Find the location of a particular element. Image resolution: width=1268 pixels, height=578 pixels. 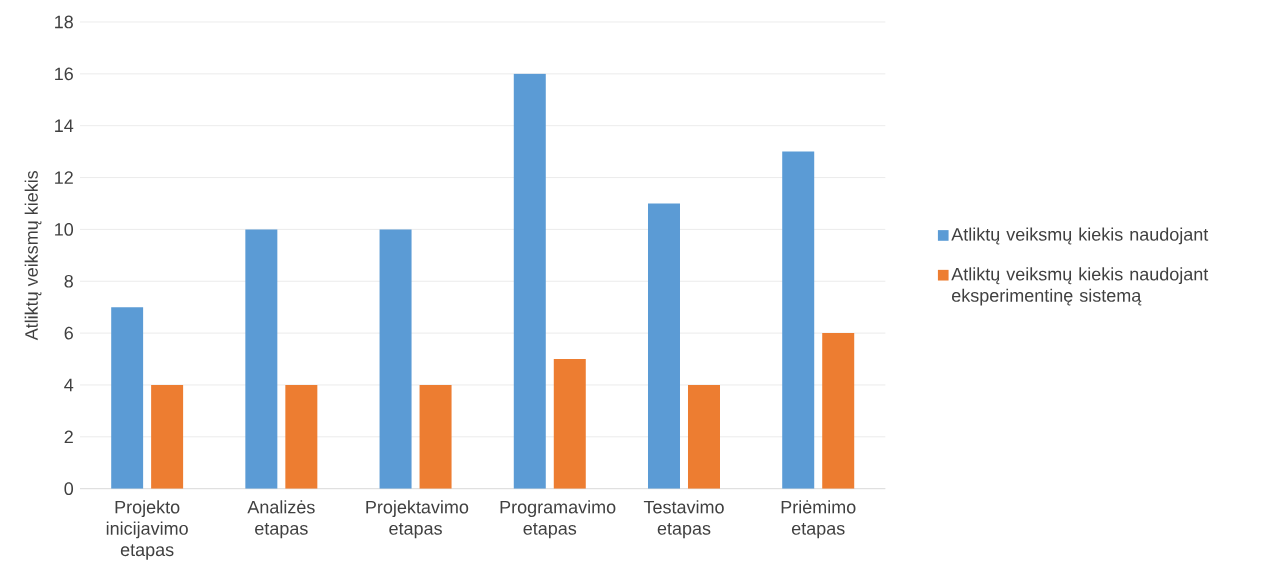

y-tick-label: 0 is located at coordinates (69, 489).